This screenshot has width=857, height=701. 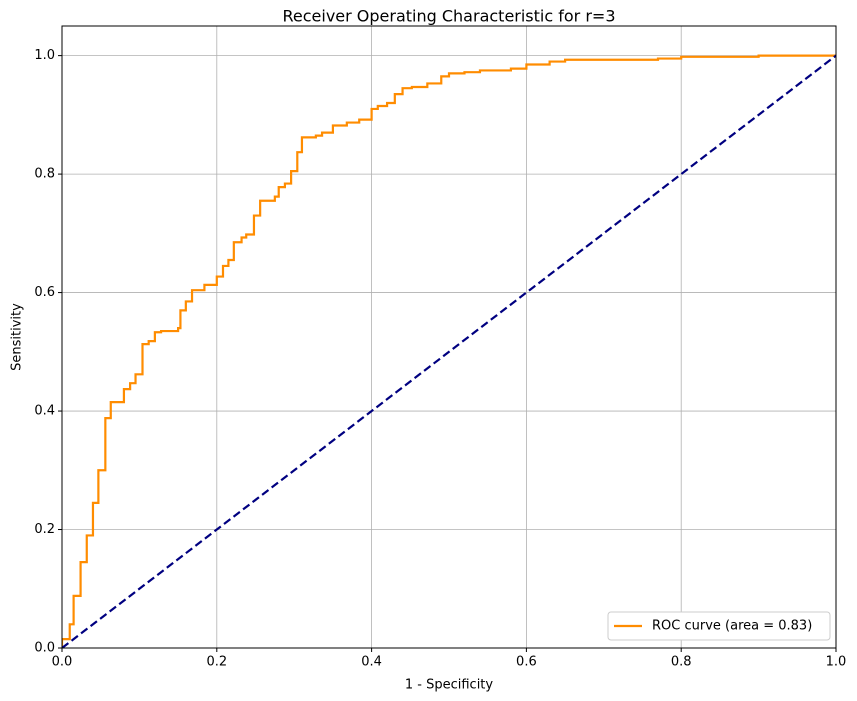 What do you see at coordinates (216, 662) in the screenshot?
I see `x-tick-label: 0.2` at bounding box center [216, 662].